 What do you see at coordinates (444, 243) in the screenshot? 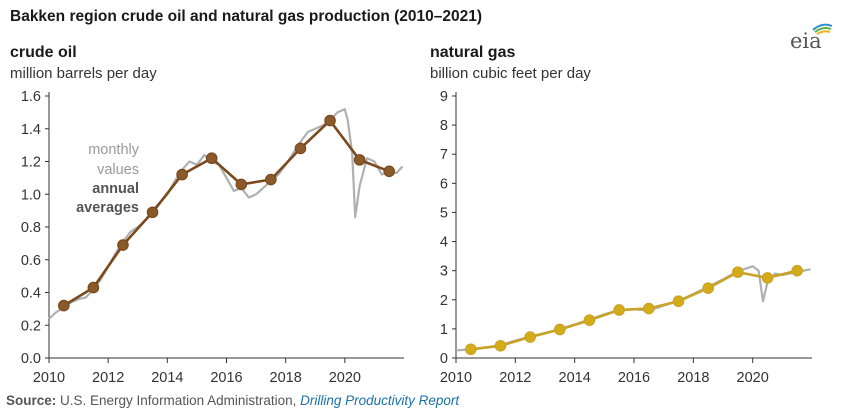
I see `gas-y-tick-label: 4` at bounding box center [444, 243].